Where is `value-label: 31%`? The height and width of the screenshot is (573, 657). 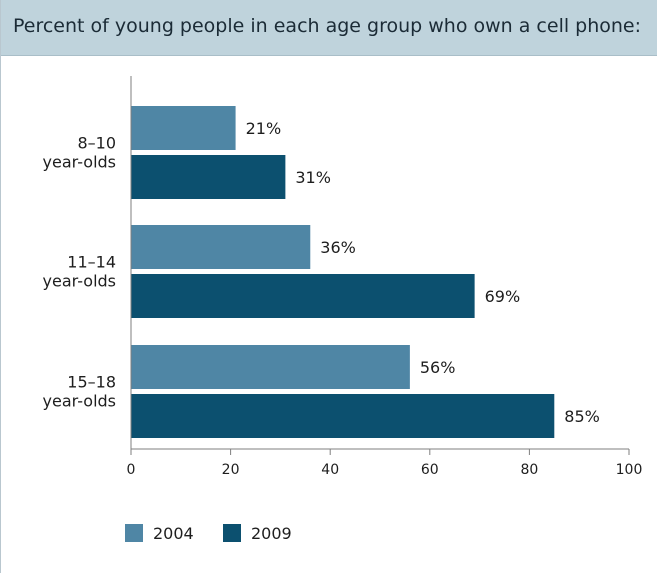
value-label: 31% is located at coordinates (313, 177).